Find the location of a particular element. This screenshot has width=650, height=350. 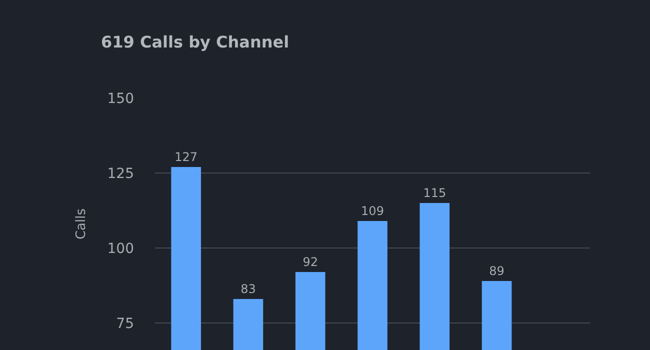

y-tick-label: 100 is located at coordinates (120, 248).